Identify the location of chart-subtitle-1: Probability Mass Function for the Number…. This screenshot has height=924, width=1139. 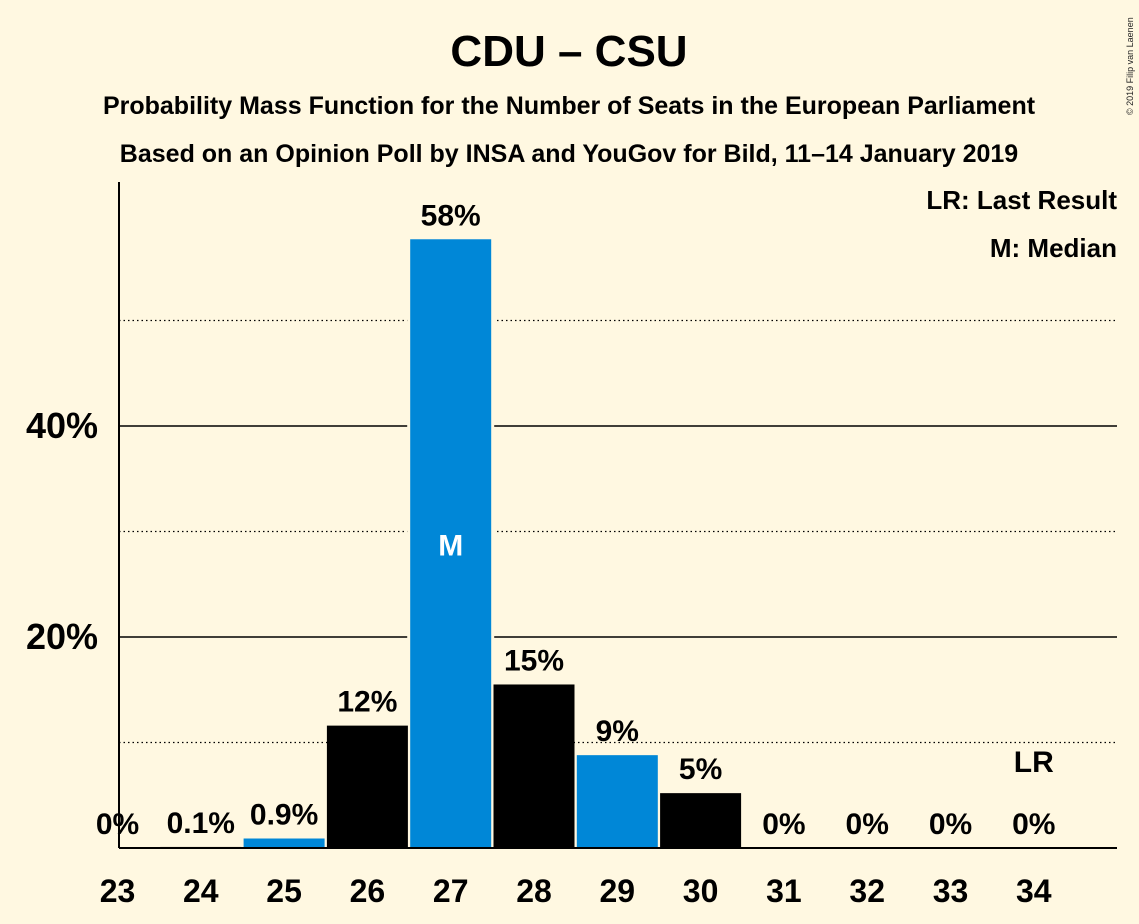
(569, 106).